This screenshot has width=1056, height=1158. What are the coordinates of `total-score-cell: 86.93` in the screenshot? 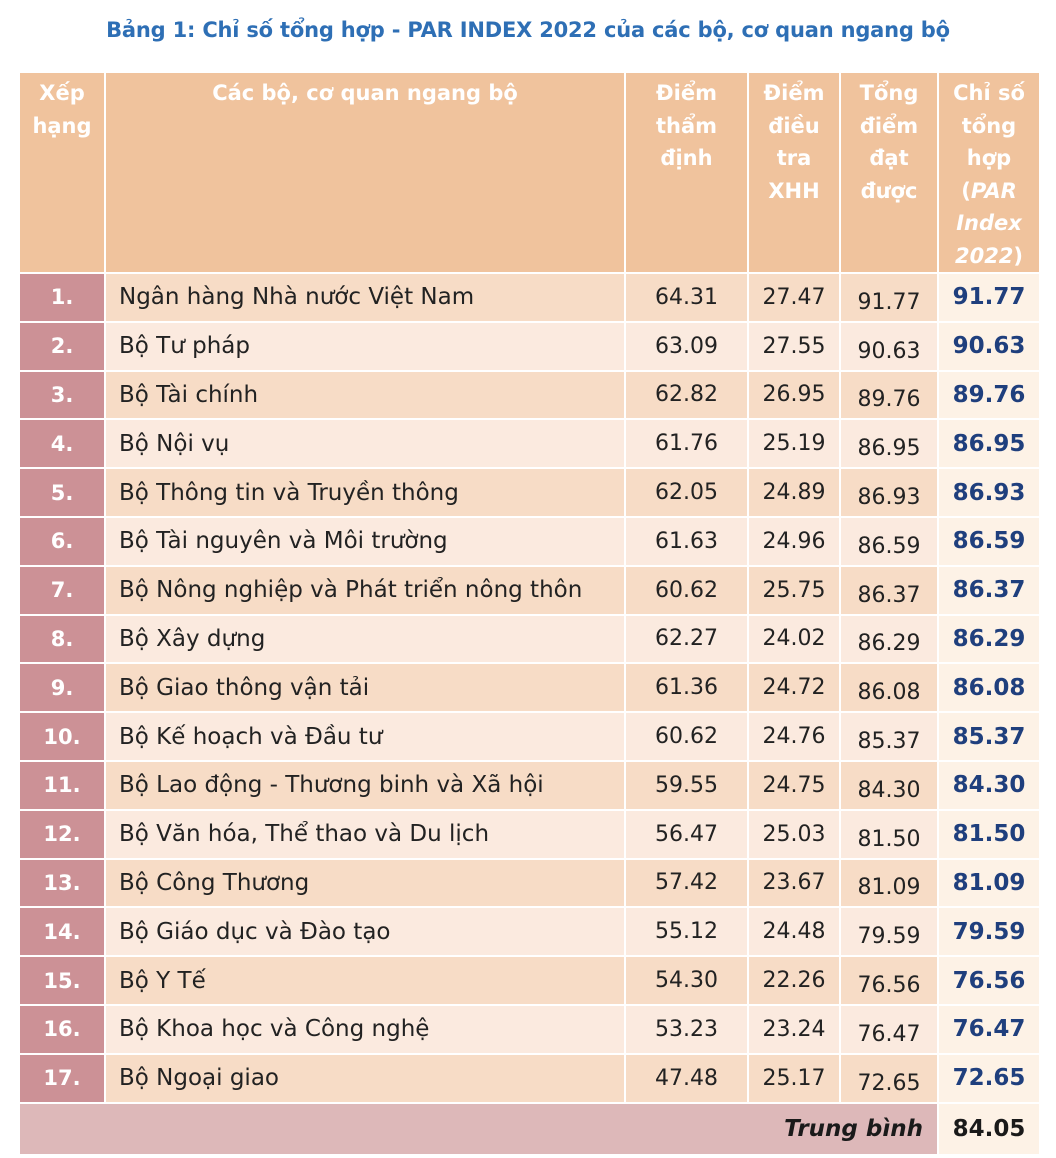 It's located at (889, 492).